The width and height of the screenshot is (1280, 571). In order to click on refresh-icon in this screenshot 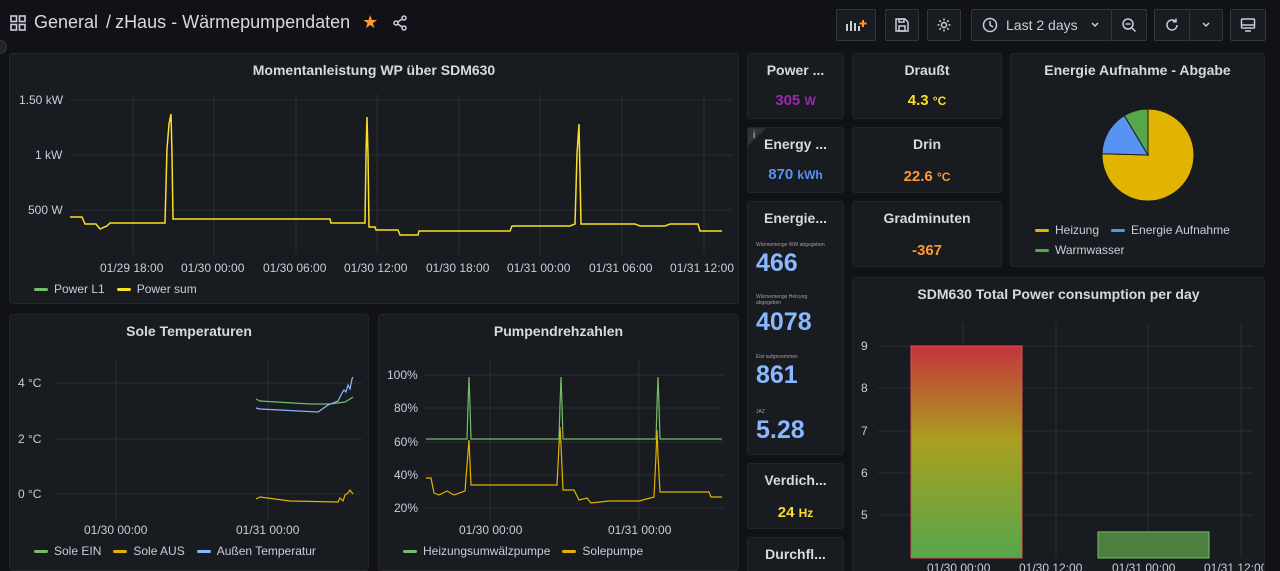, I will do `click(1172, 24)`.